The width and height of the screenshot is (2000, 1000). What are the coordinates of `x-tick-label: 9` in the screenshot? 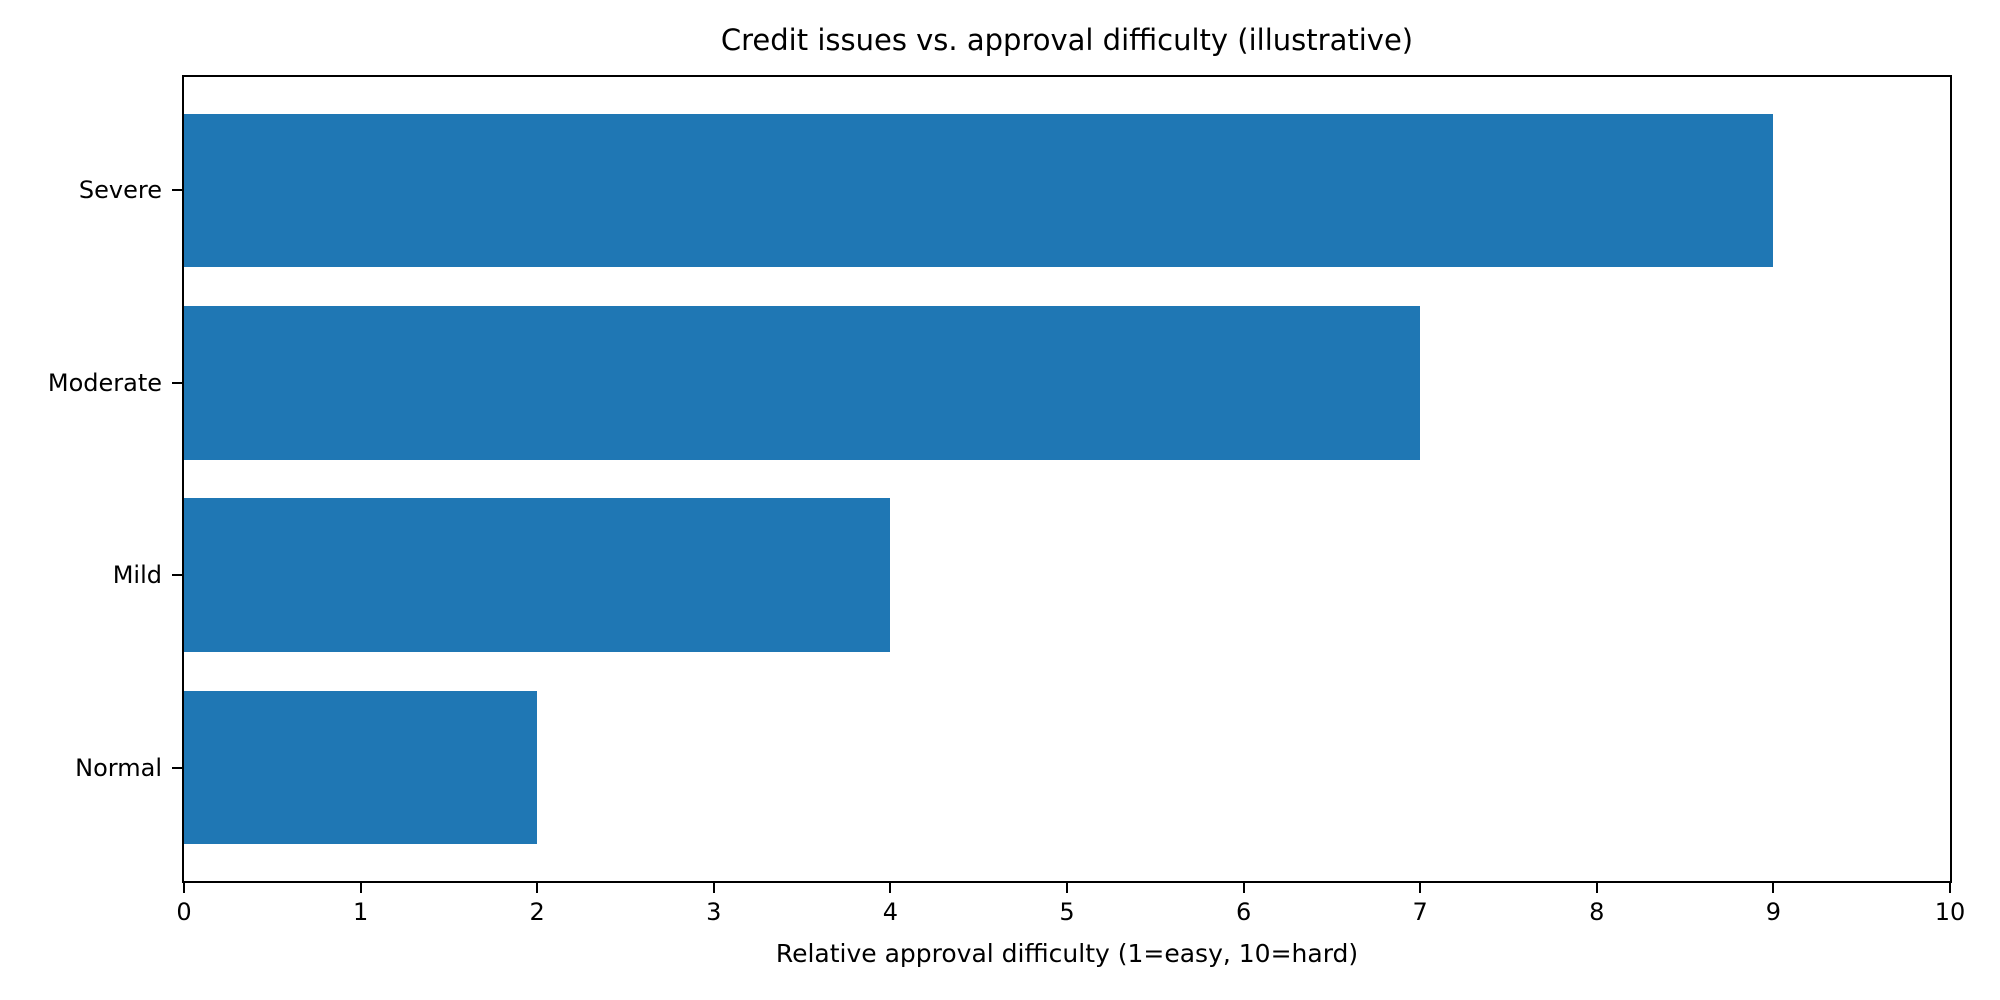 It's located at (1773, 912).